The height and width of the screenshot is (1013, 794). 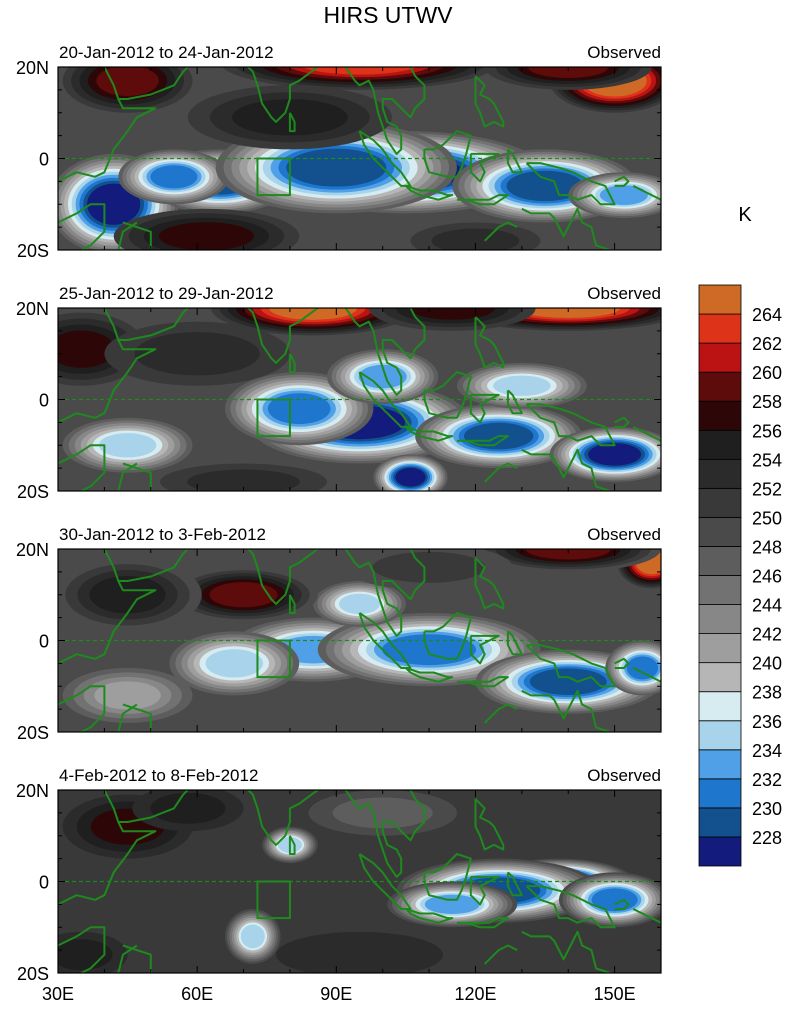 I want to click on colorbar-level-label: 240, so click(x=767, y=664).